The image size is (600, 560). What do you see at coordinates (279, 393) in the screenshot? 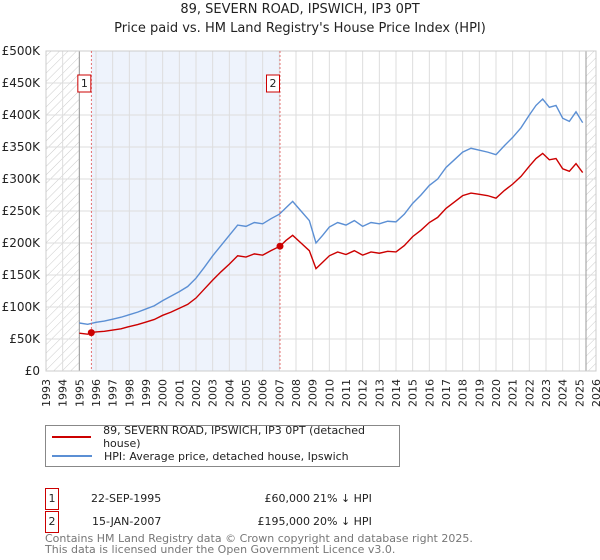
I see `x-tick-label: 2007` at bounding box center [279, 393].